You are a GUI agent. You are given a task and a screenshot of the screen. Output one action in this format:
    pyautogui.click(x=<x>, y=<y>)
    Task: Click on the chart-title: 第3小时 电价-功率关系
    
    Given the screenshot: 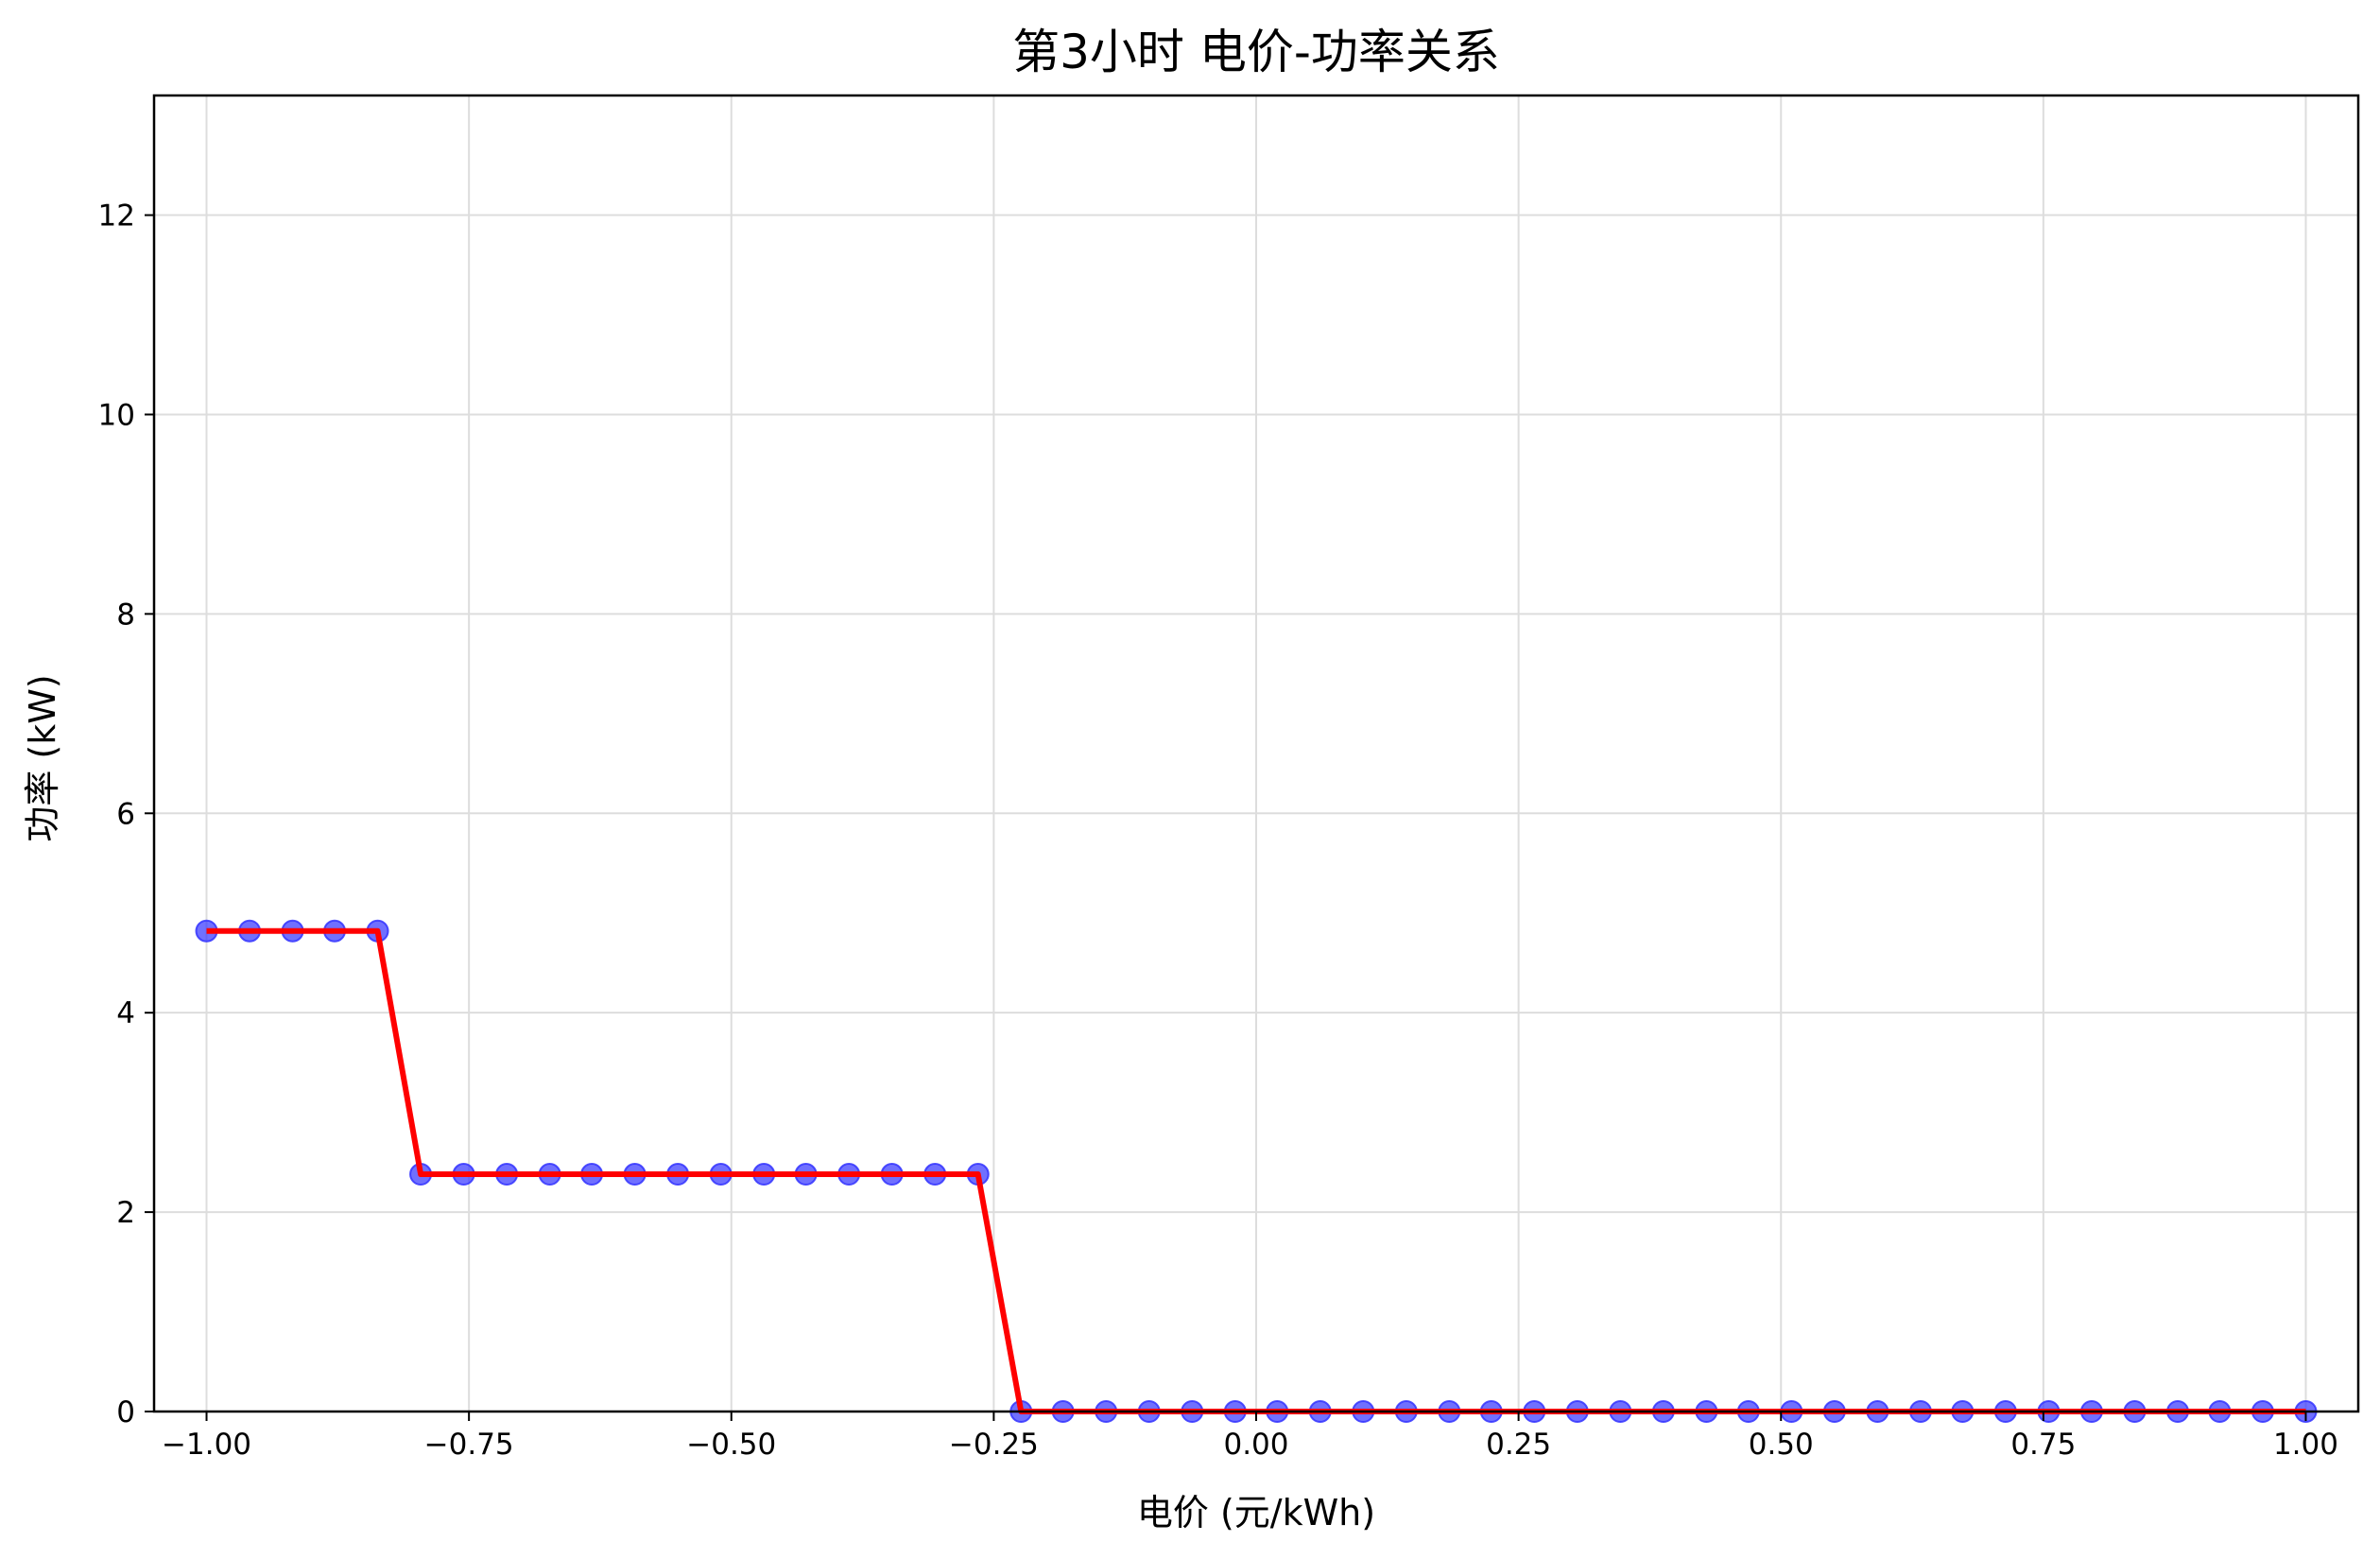 What is the action you would take?
    pyautogui.click(x=1256, y=52)
    